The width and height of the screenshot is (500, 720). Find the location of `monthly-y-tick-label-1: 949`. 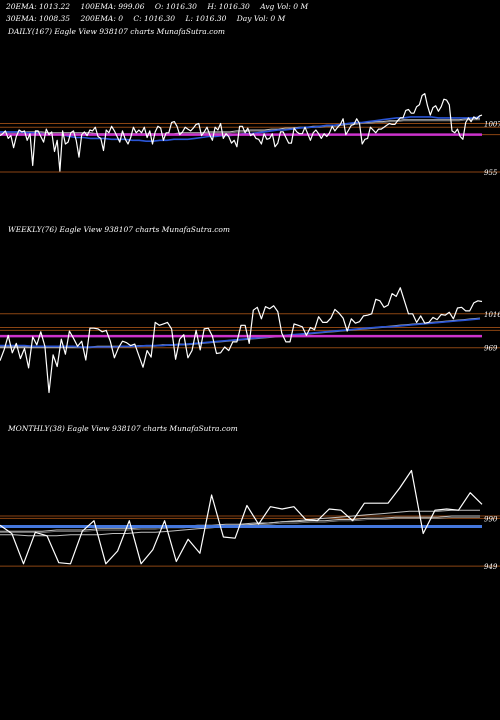

monthly-y-tick-label-1: 949 is located at coordinates (491, 567).